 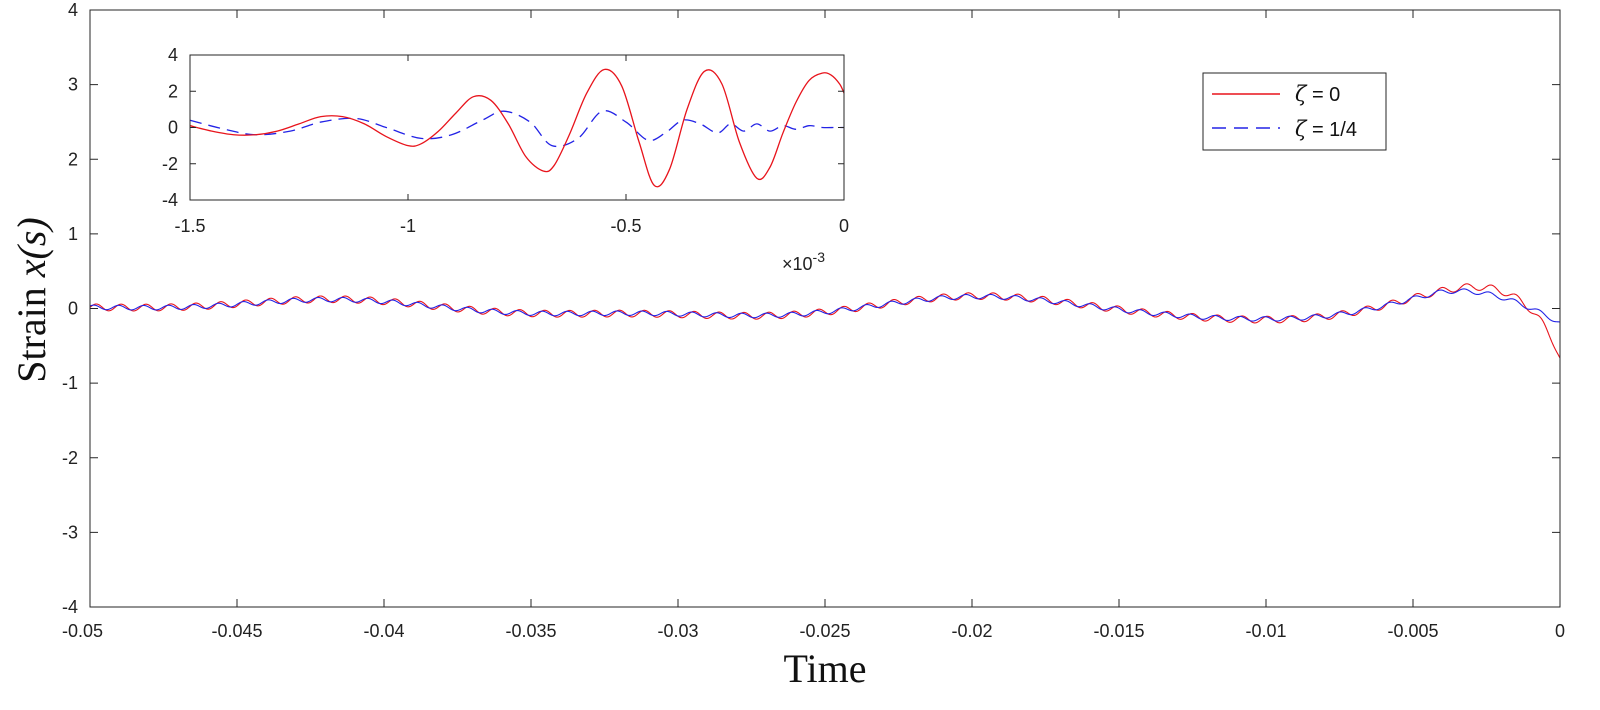 I want to click on inset-plot: -1.5 -1 -0.5 0 -4 -2 0 2 4 ×10⁻³, so click(x=505, y=159).